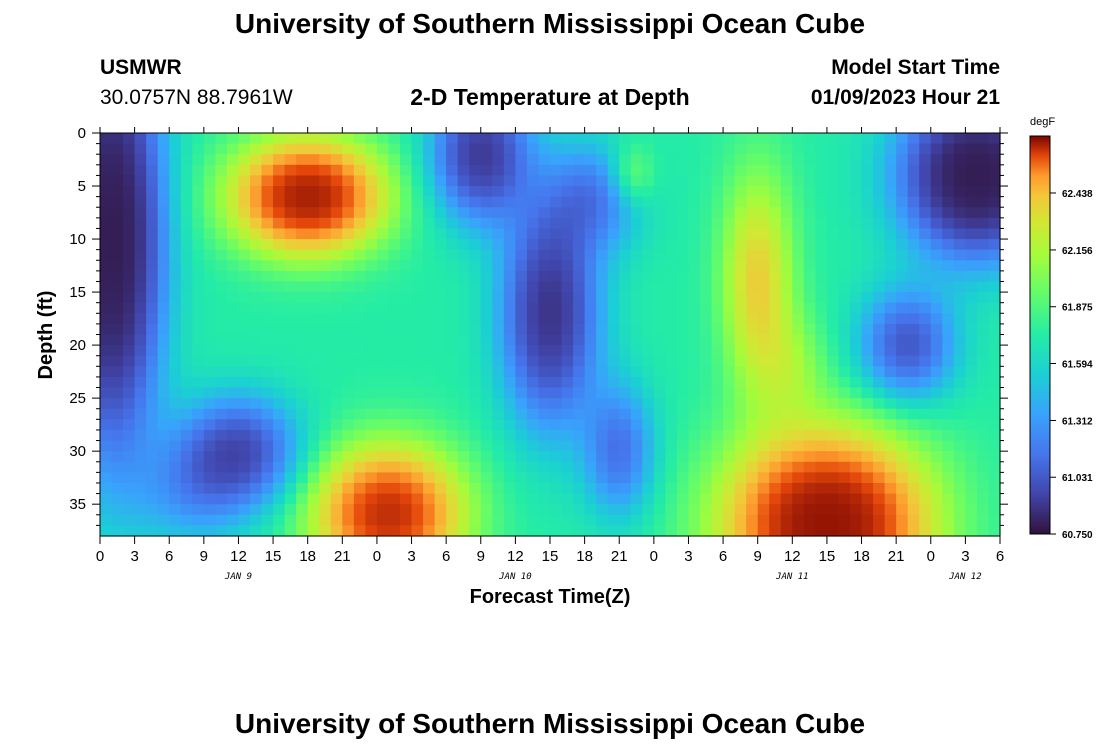 The height and width of the screenshot is (750, 1100). What do you see at coordinates (1040, 335) in the screenshot?
I see `colorbar-gradient` at bounding box center [1040, 335].